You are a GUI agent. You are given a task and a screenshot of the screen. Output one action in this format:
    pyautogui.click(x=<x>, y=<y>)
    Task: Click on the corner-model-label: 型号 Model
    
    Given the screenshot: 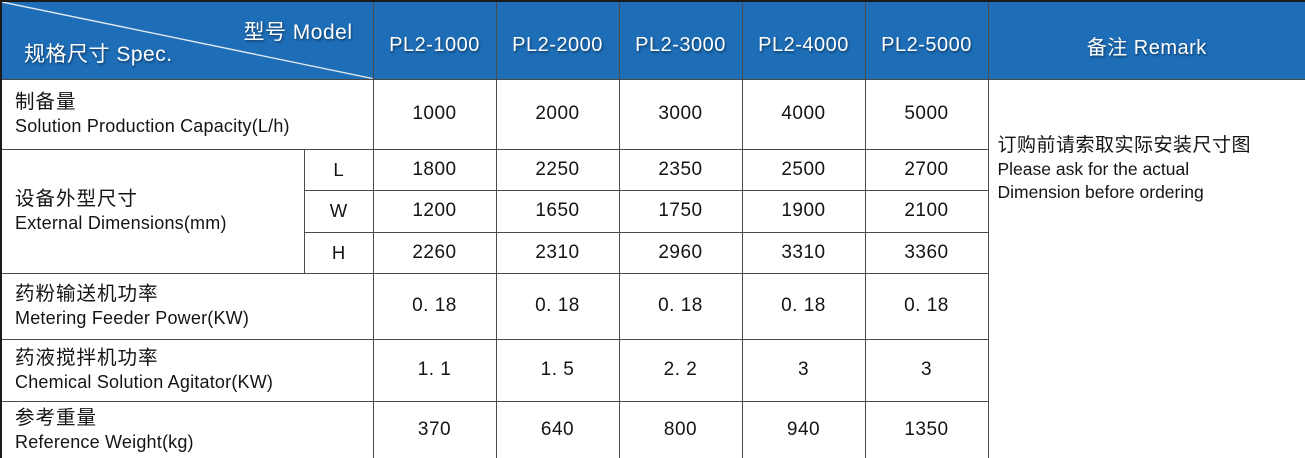 What is the action you would take?
    pyautogui.click(x=298, y=32)
    